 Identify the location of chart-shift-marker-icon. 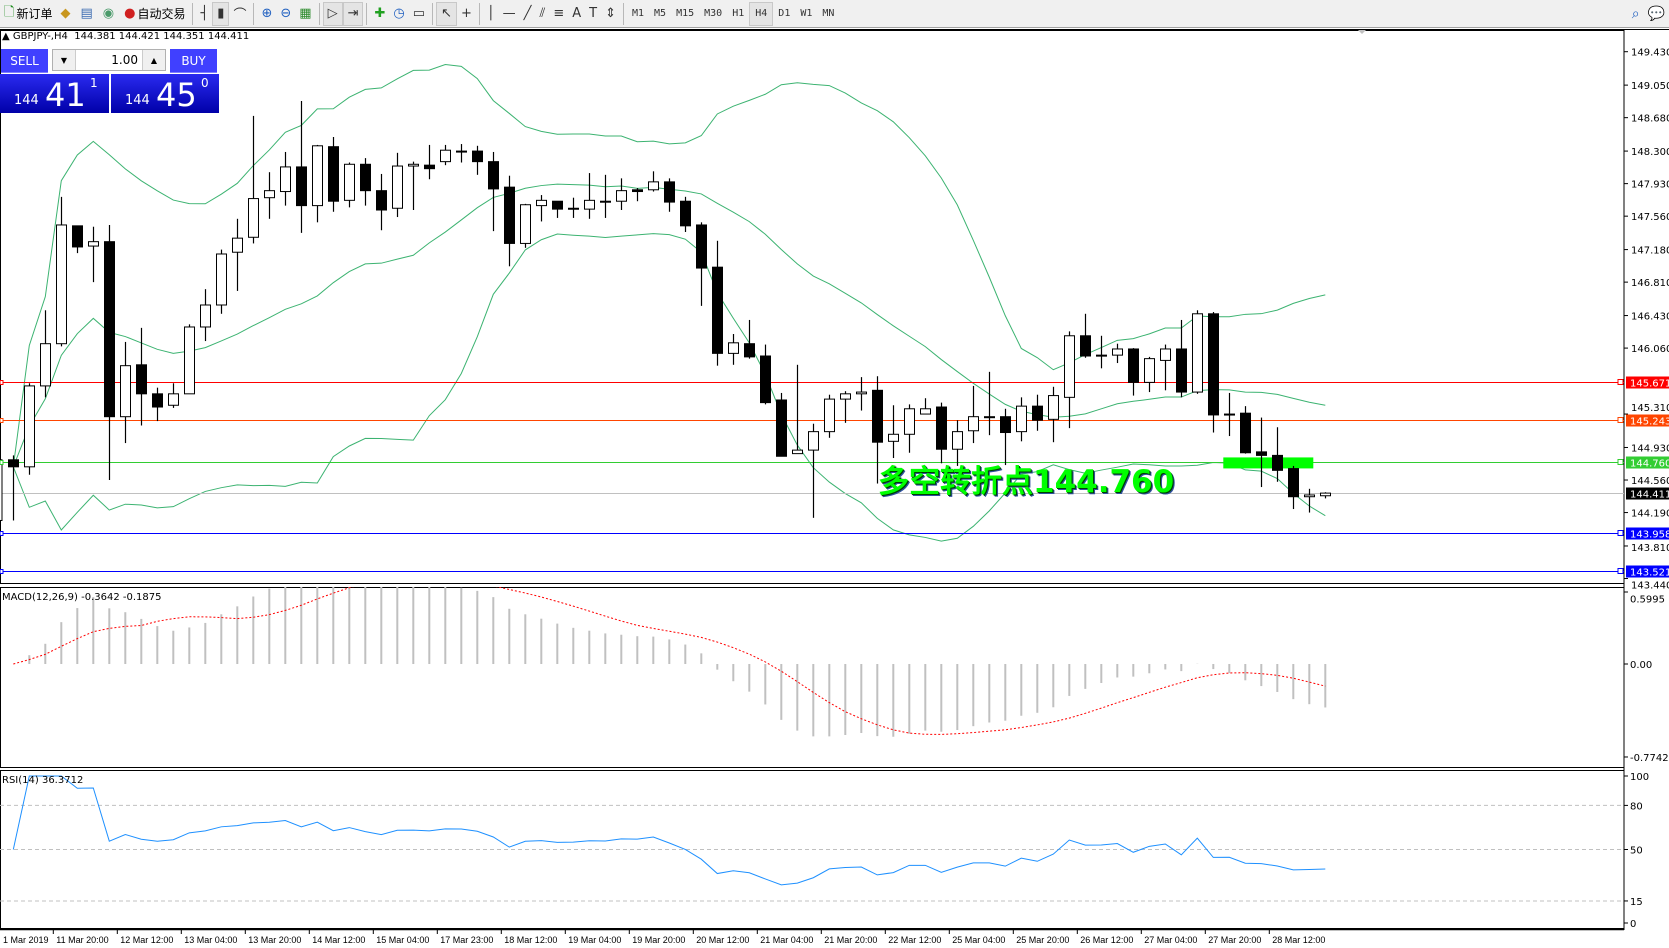
(1362, 32).